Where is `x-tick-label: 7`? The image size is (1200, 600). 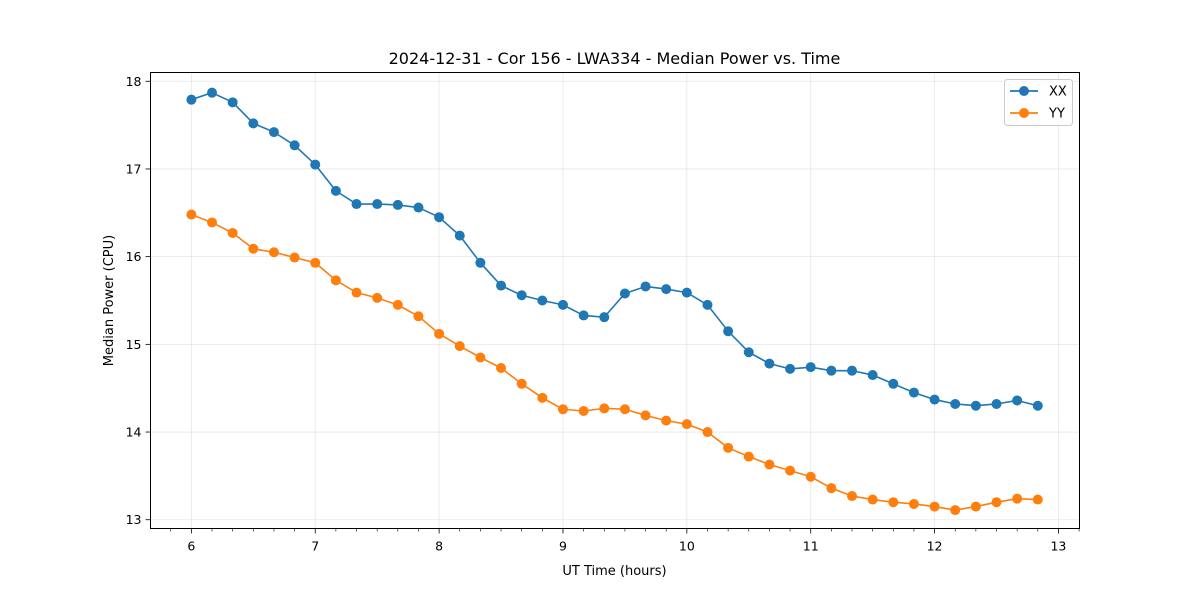
x-tick-label: 7 is located at coordinates (315, 546).